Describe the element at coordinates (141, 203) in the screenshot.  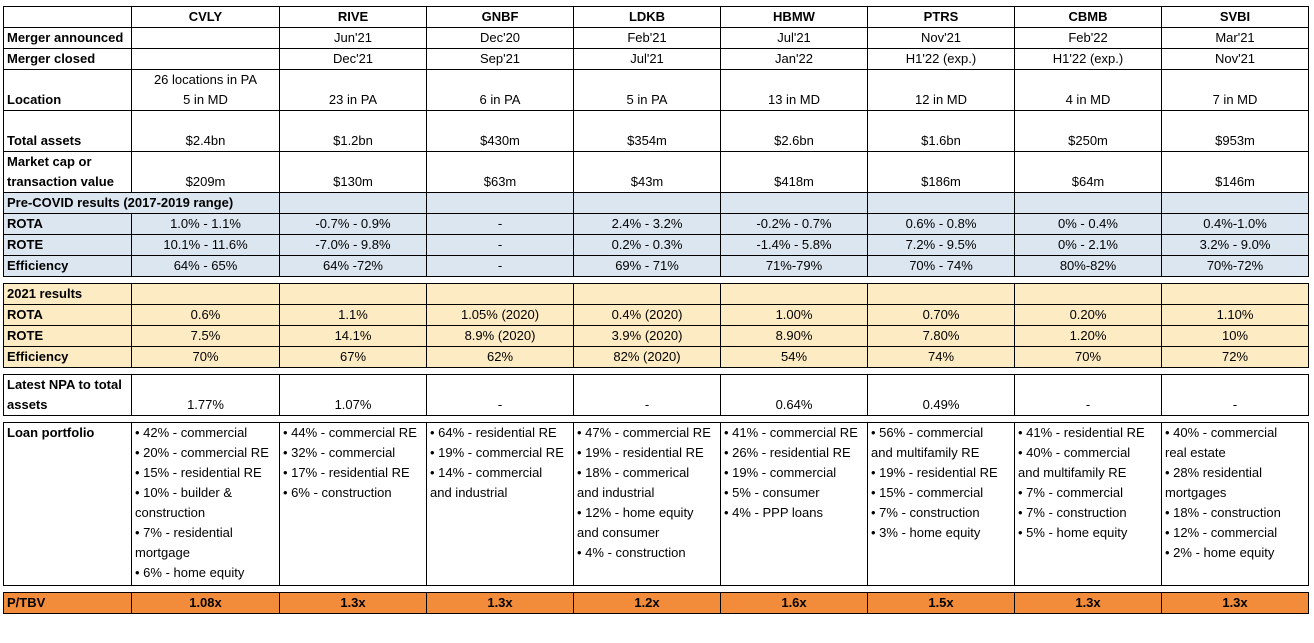
I see `section-title: Pre-COVID results (2017-2019 range)` at that location.